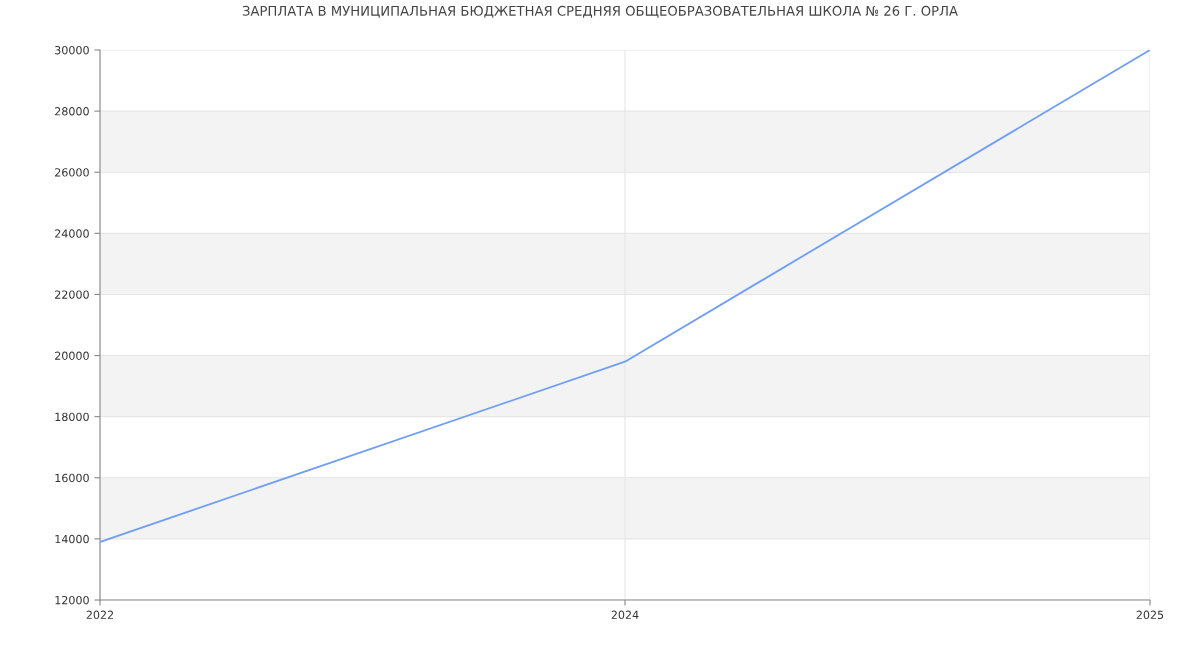 The width and height of the screenshot is (1200, 650). What do you see at coordinates (72, 417) in the screenshot?
I see `y-tick-label: 18000` at bounding box center [72, 417].